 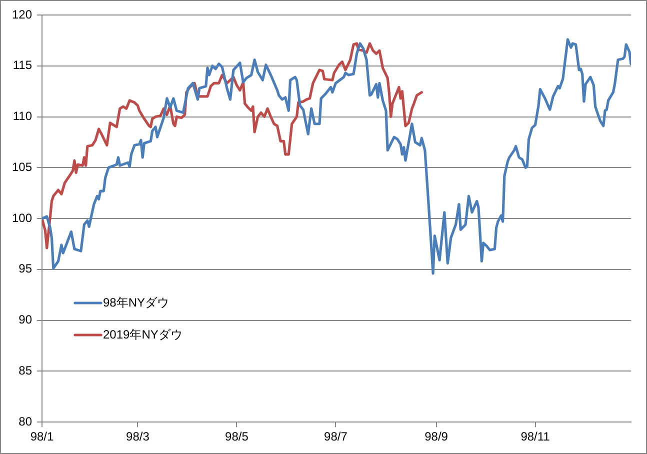 What do you see at coordinates (138, 437) in the screenshot?
I see `x-tick-label: 98/3` at bounding box center [138, 437].